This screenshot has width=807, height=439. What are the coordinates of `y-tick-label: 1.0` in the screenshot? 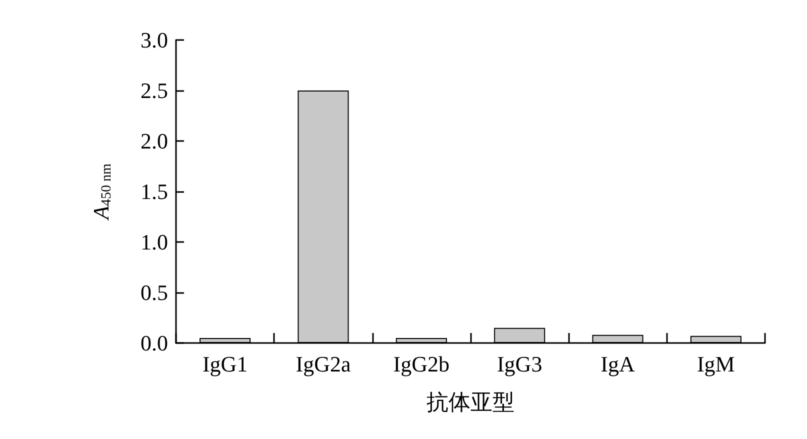 It's located at (154, 242).